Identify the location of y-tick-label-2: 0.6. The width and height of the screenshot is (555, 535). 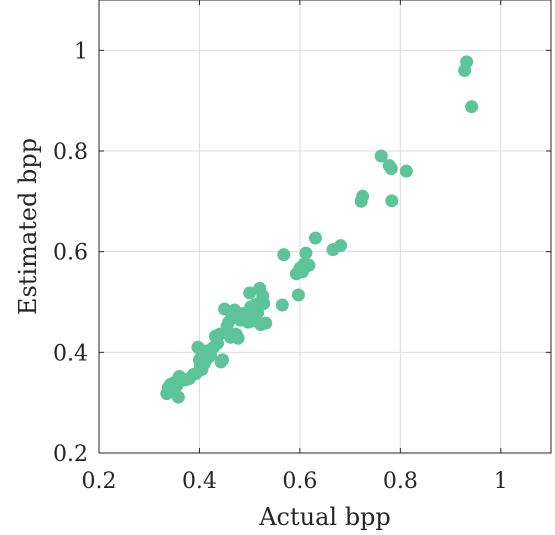
(70, 253).